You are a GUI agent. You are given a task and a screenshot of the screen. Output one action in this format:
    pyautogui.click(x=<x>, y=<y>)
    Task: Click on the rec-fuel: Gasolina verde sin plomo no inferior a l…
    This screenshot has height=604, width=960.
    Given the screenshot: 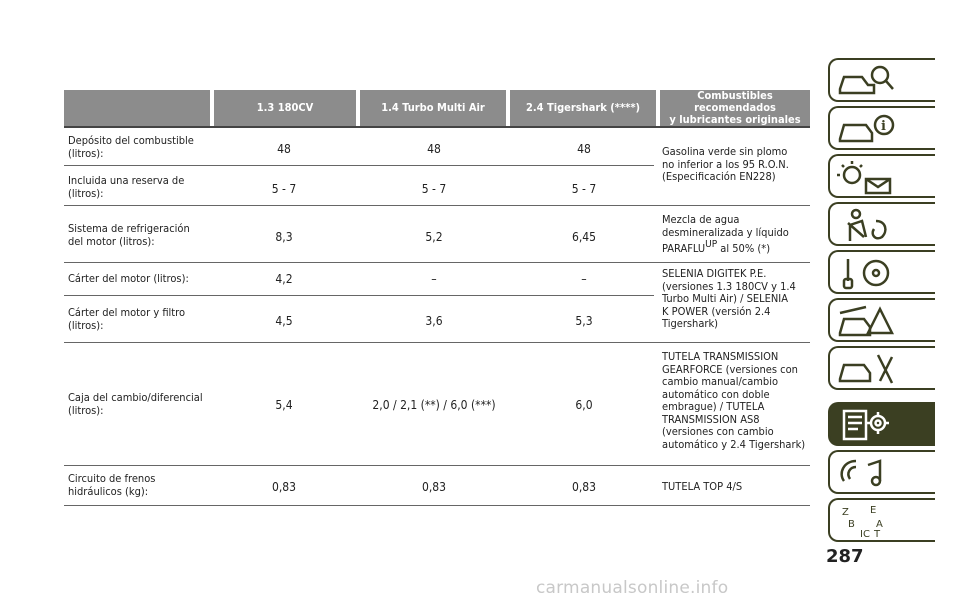 What is the action you would take?
    pyautogui.click(x=725, y=164)
    